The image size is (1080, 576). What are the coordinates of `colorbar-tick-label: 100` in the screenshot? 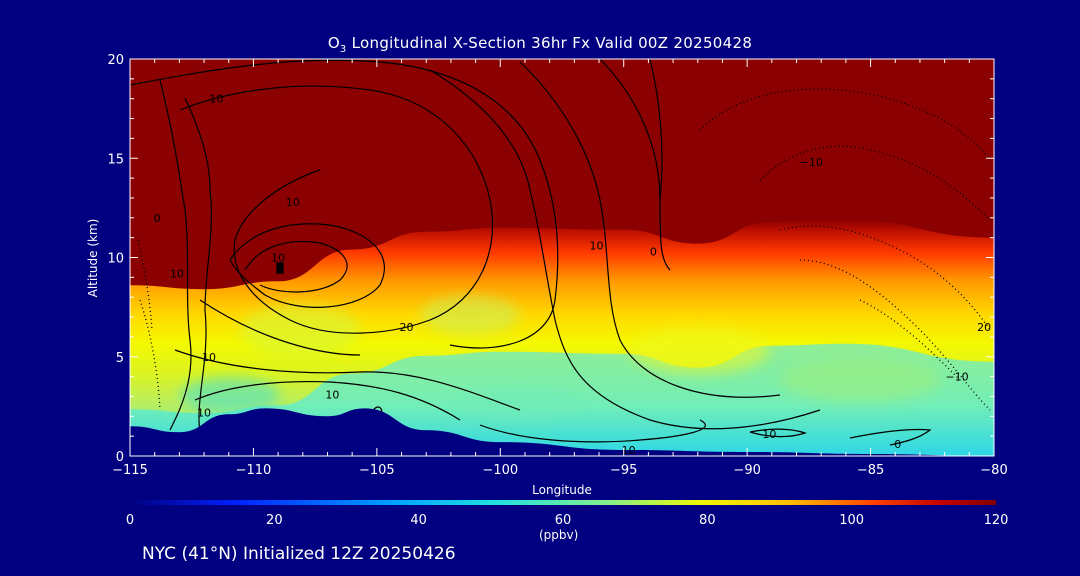 It's located at (851, 520).